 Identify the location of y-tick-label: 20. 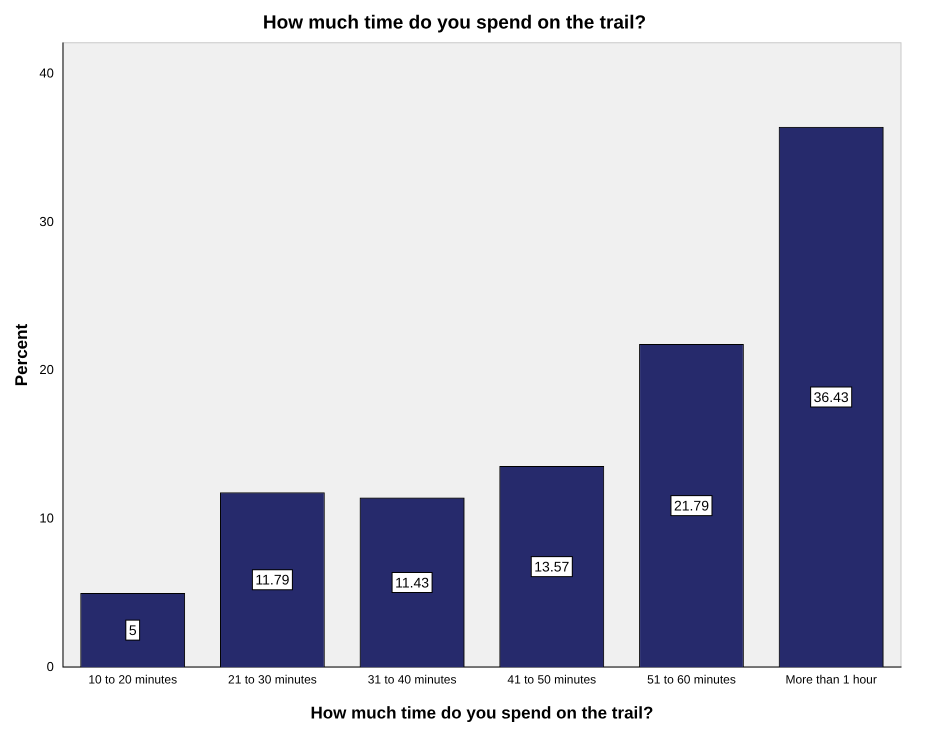
(46, 370).